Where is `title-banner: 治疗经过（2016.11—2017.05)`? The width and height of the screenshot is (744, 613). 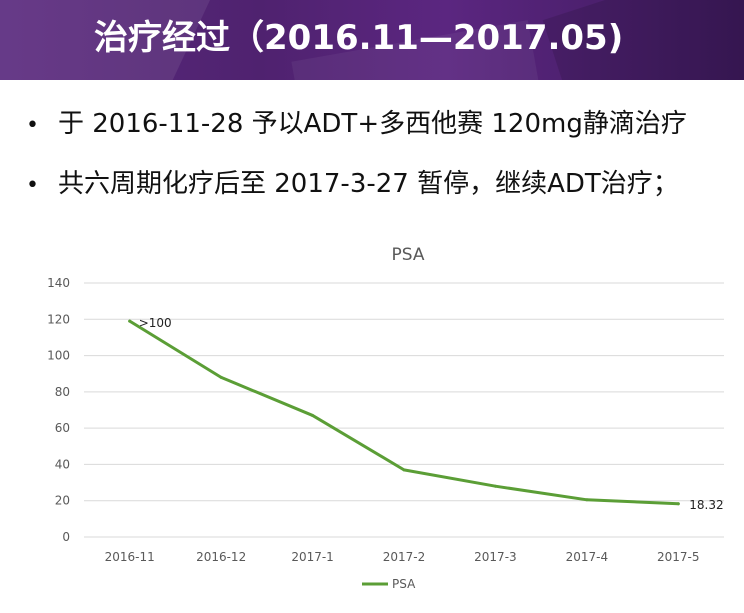 title-banner: 治疗经过（2016.11—2017.05) is located at coordinates (372, 40).